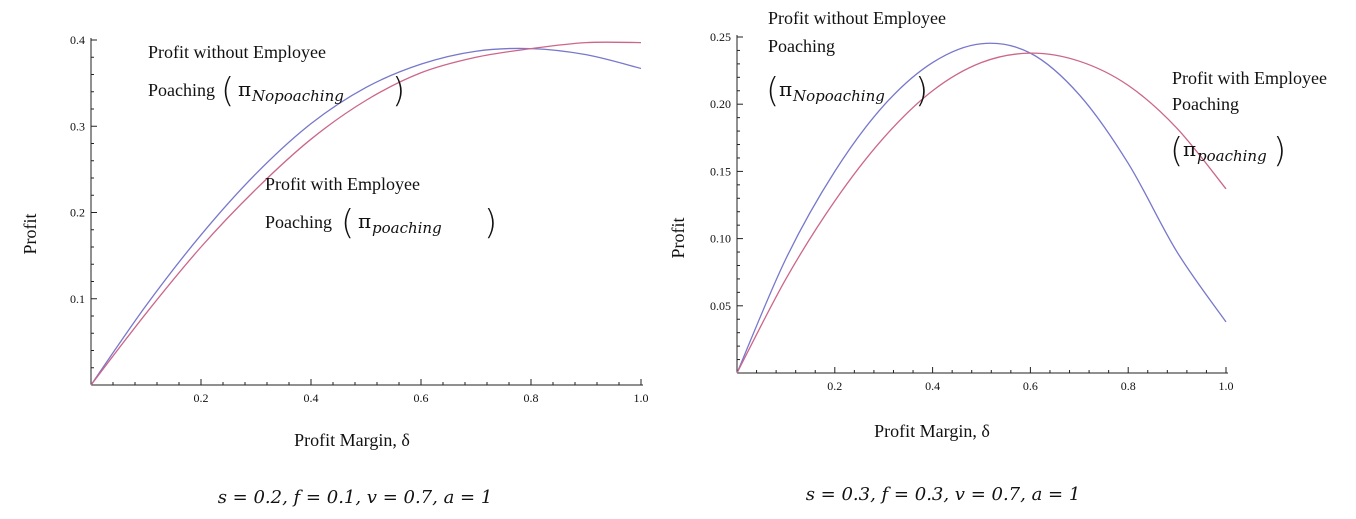 The width and height of the screenshot is (1356, 519). I want to click on y-tick-label: 0.15, so click(720, 171).